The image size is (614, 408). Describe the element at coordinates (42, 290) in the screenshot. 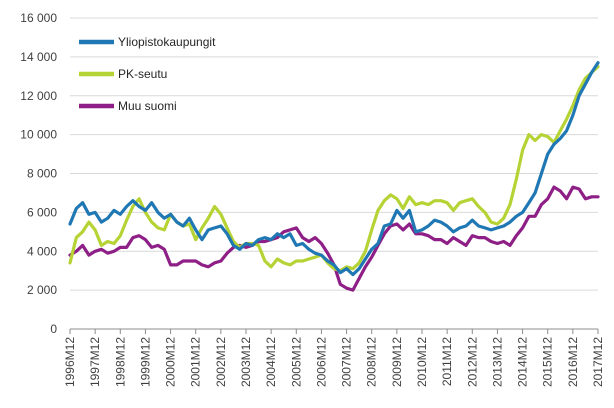

I see `y-tick-label: 2 000` at that location.